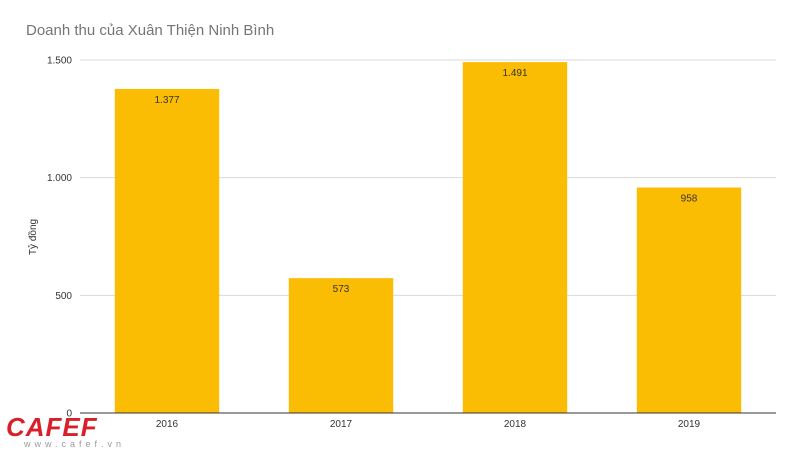 The width and height of the screenshot is (800, 450). Describe the element at coordinates (33, 237) in the screenshot. I see `y-axis-label: Tỷ đồng` at that location.